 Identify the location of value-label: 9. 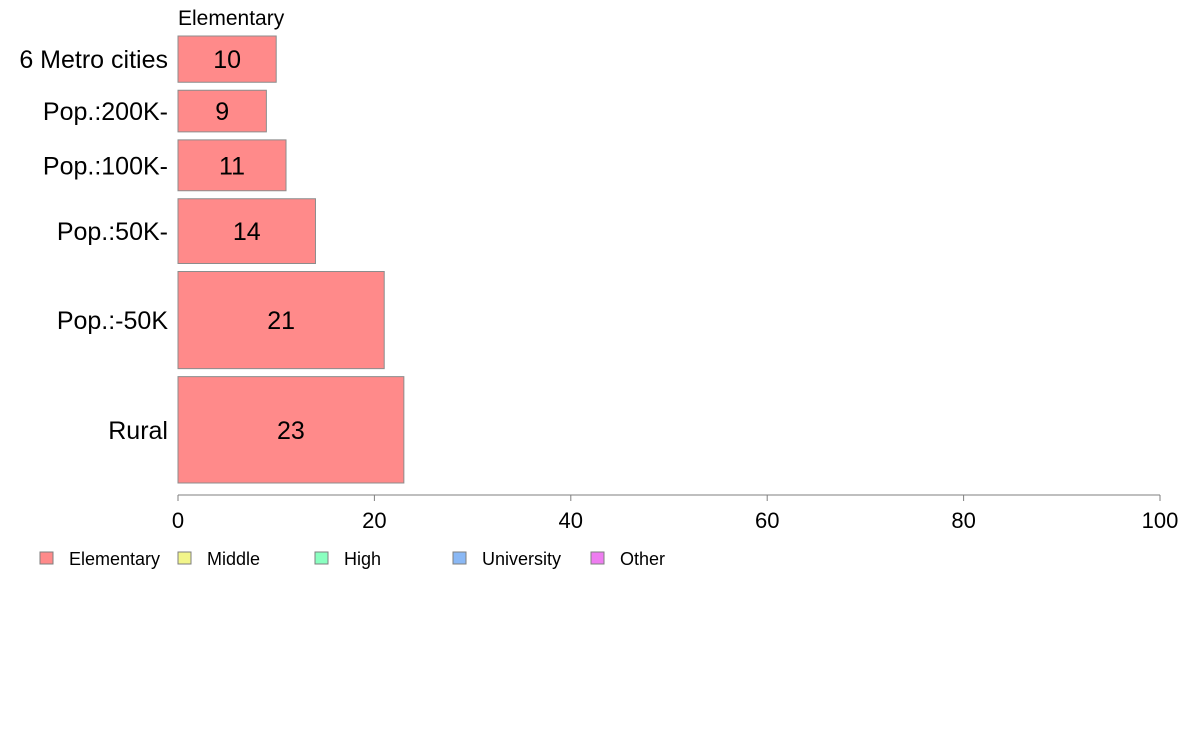
(222, 112).